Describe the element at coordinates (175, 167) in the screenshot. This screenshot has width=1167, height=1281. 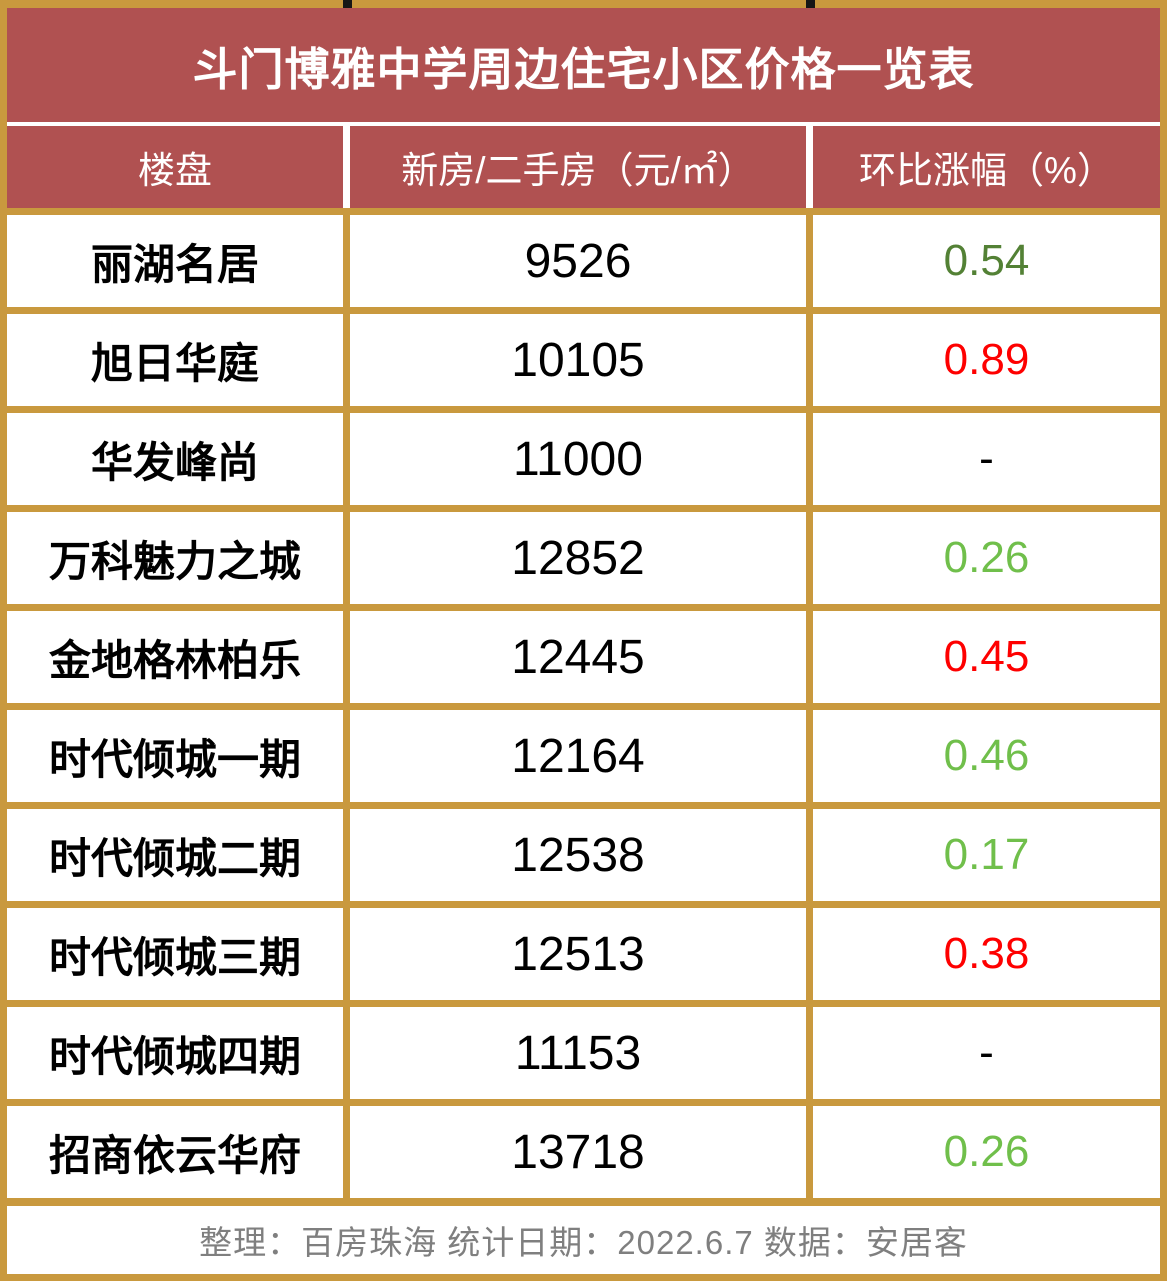
I see `column-header-community: 楼盘` at that location.